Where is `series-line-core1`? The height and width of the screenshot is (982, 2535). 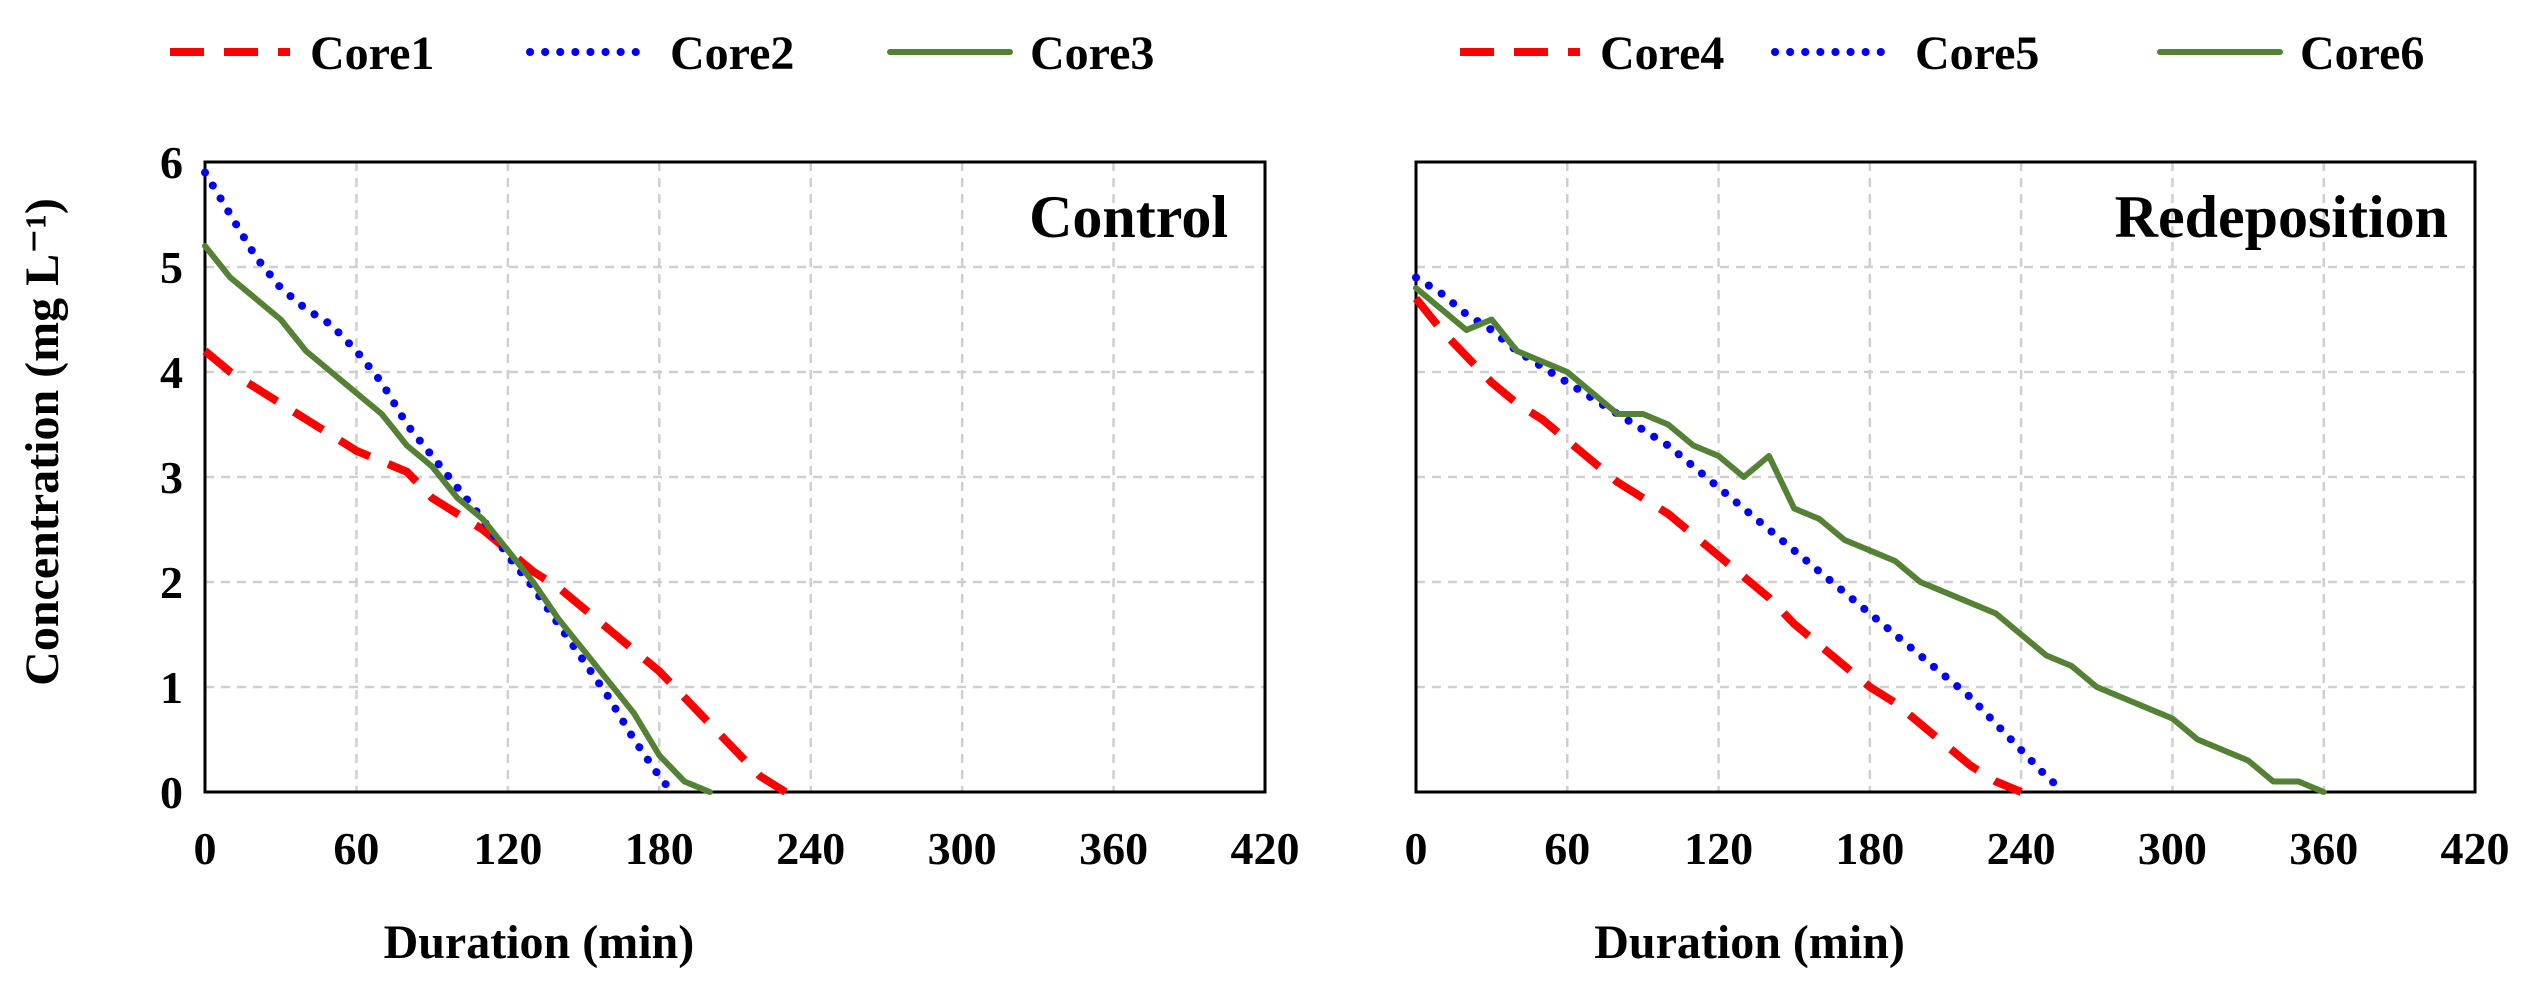 series-line-core1 is located at coordinates (495, 571).